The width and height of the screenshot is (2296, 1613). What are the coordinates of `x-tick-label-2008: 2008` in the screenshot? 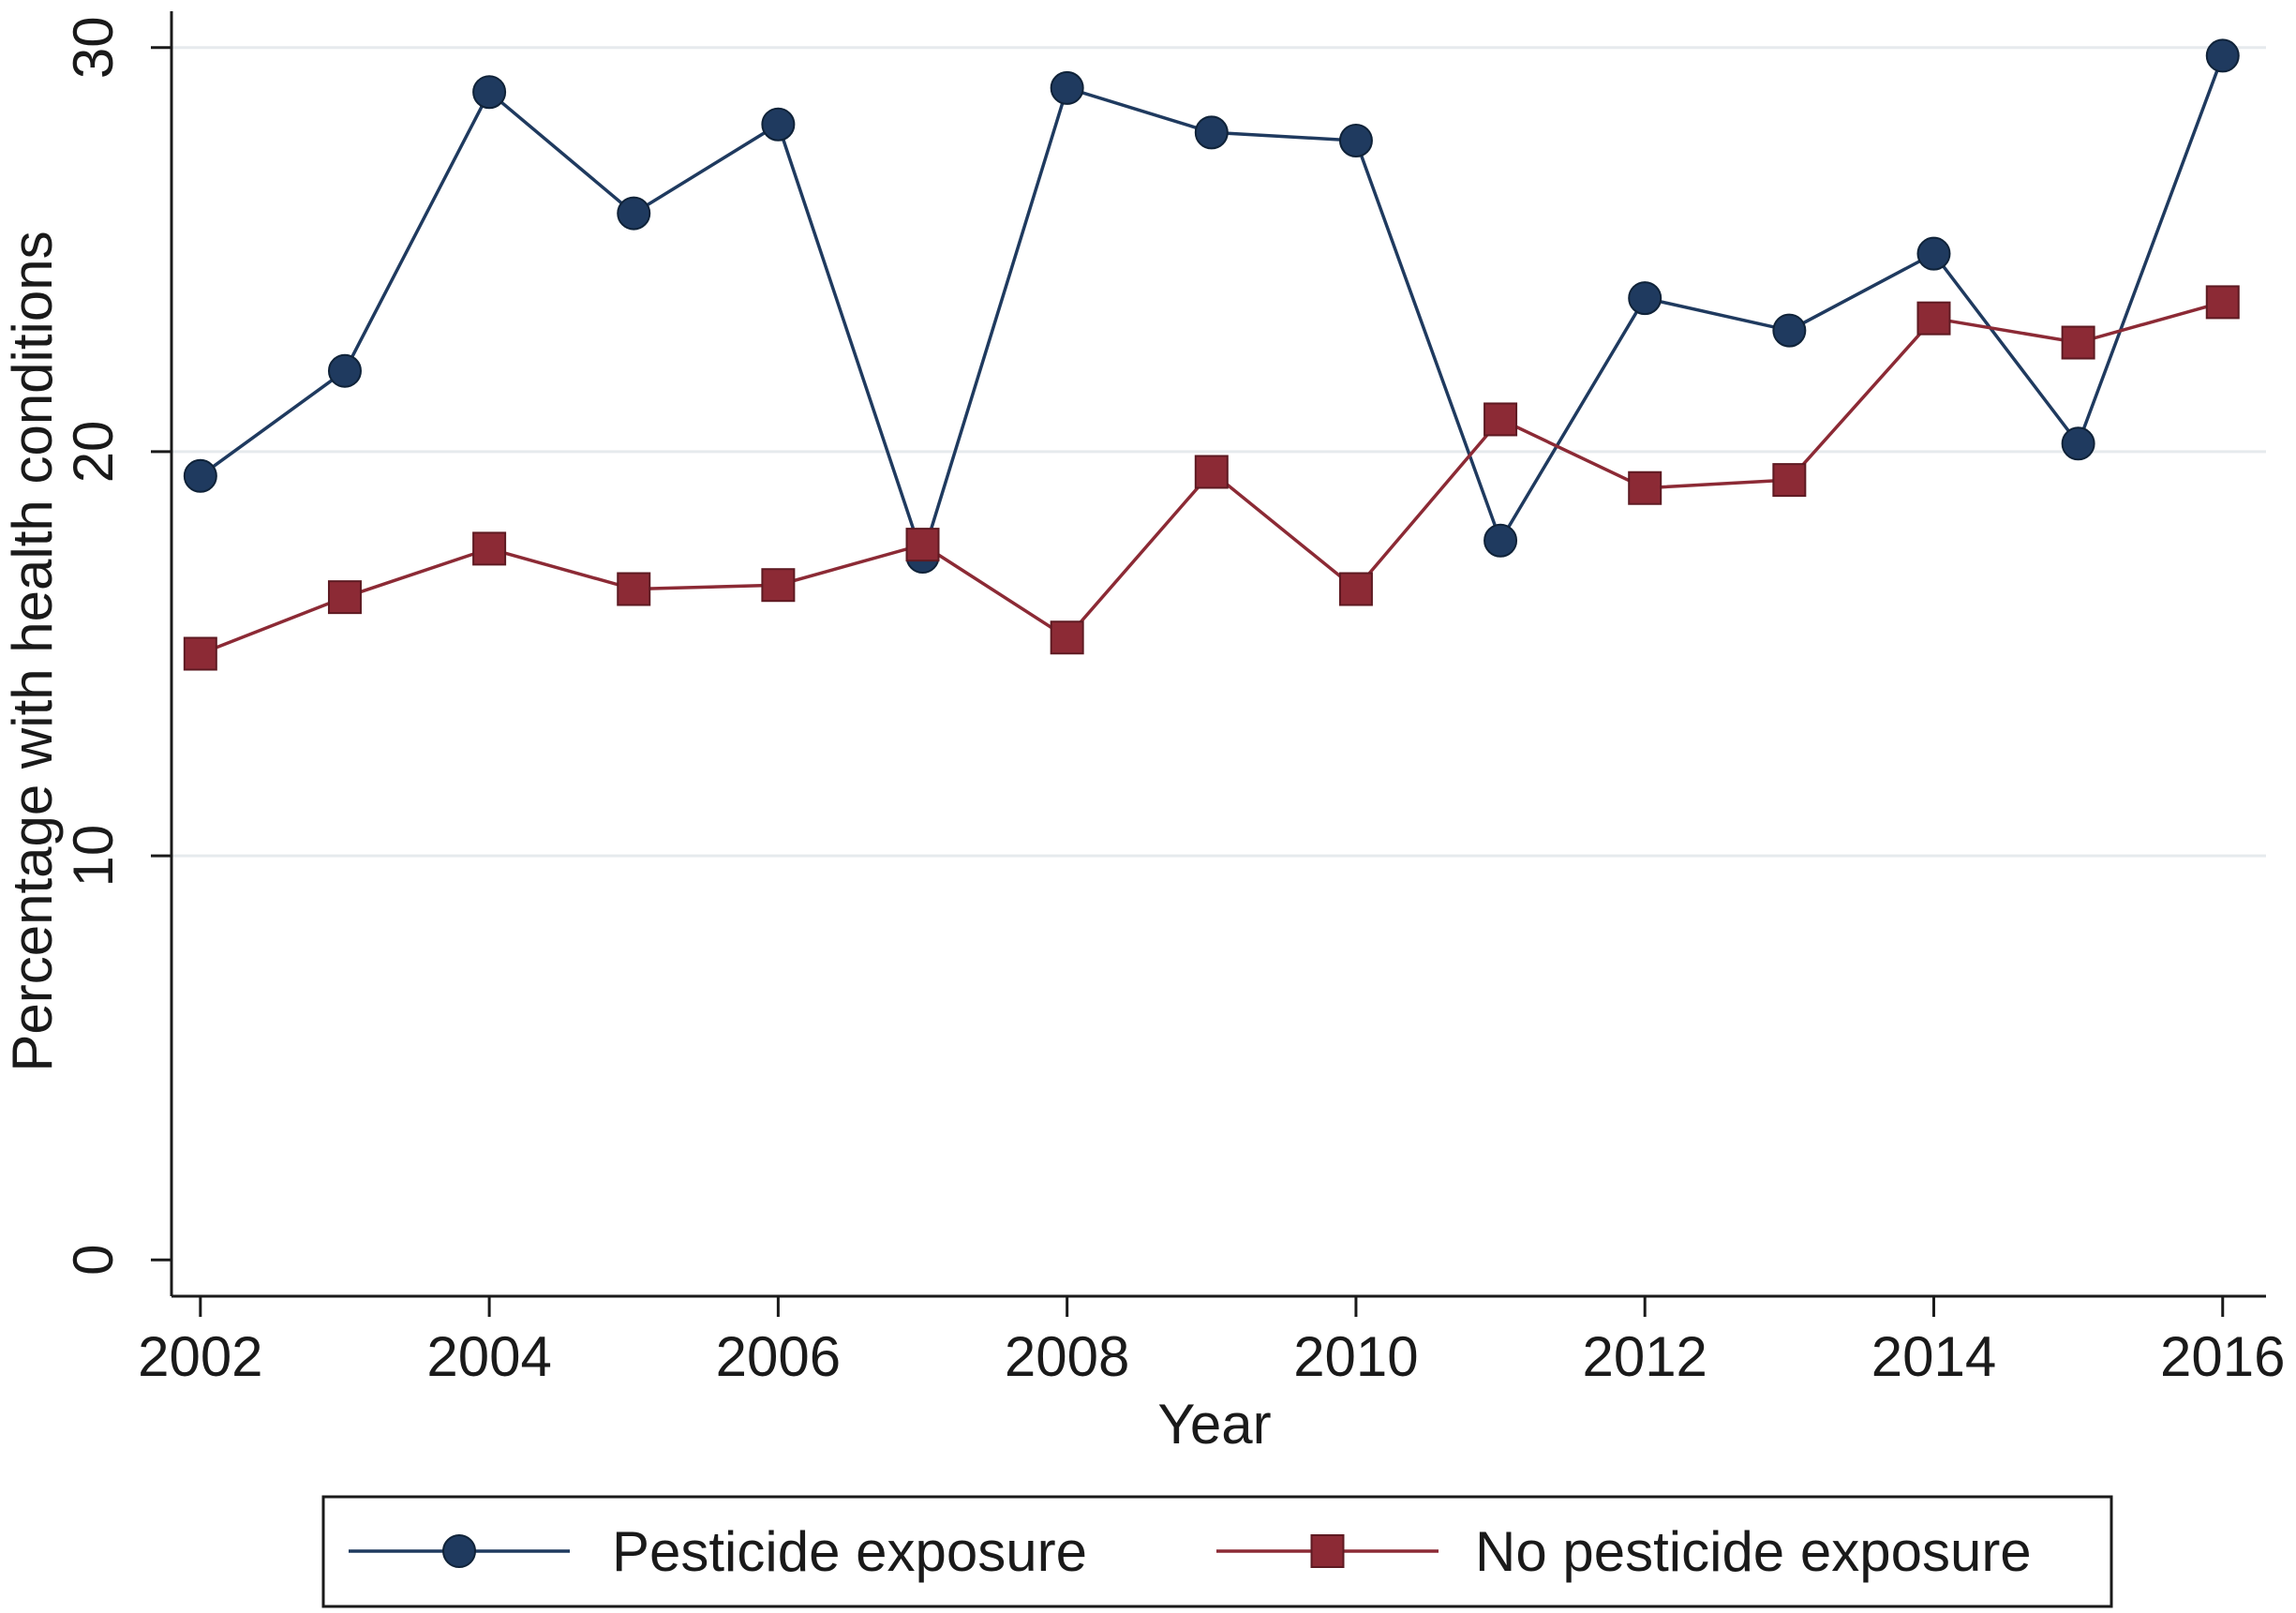 It's located at (1067, 1356).